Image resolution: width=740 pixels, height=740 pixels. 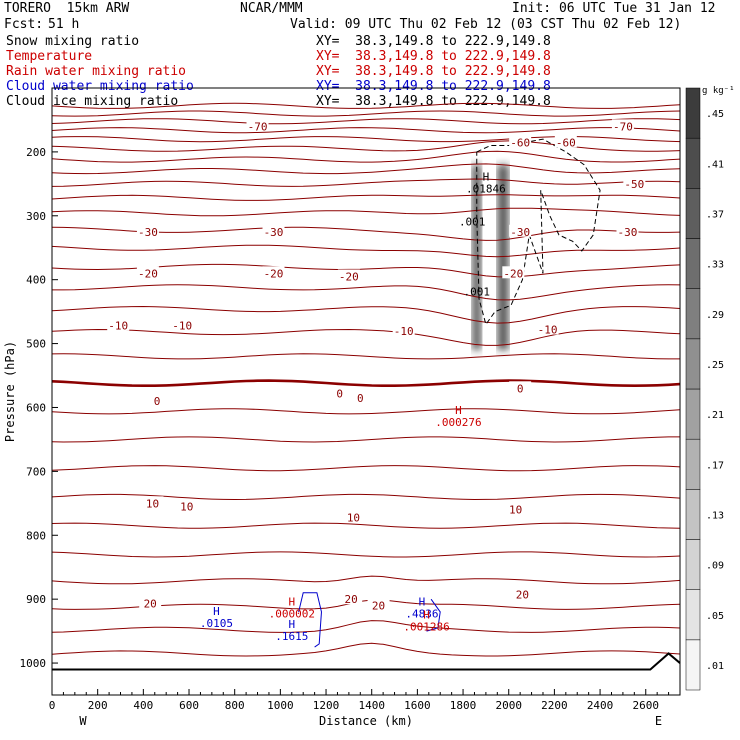 I want to click on temp-label-14: -10, so click(x=118, y=326).